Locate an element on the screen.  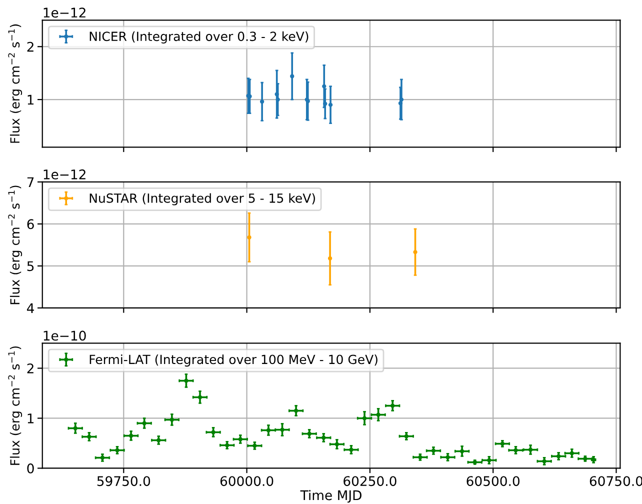
x-tick-label: 60500.0 is located at coordinates (493, 481).